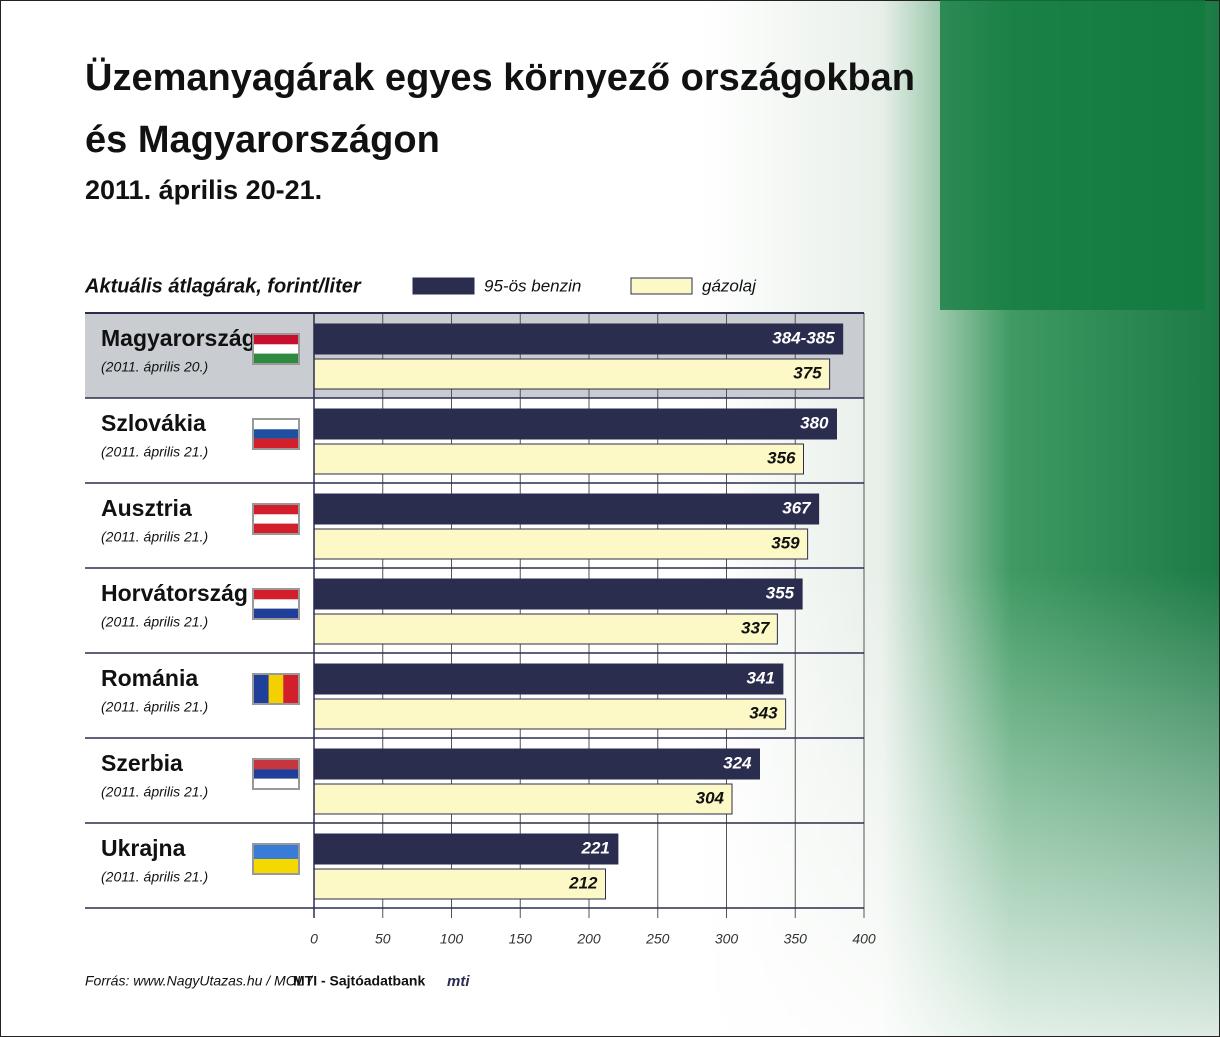  I want to click on value-label: 375, so click(807, 372).